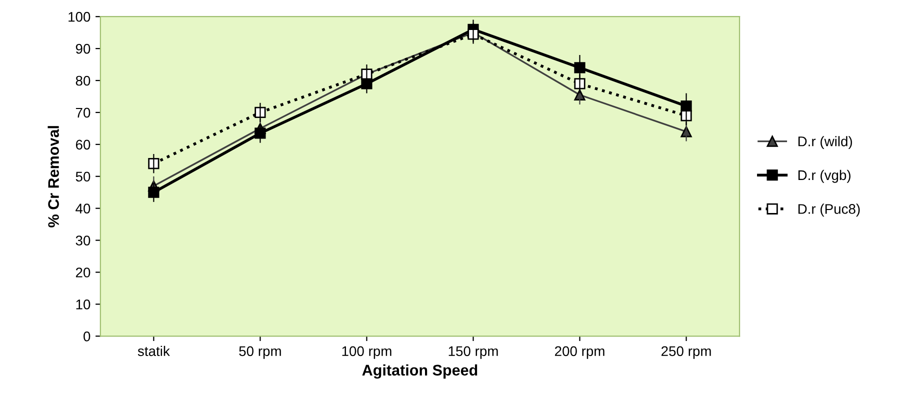  Describe the element at coordinates (824, 176) in the screenshot. I see `legend-label: D.r (vgb)` at that location.